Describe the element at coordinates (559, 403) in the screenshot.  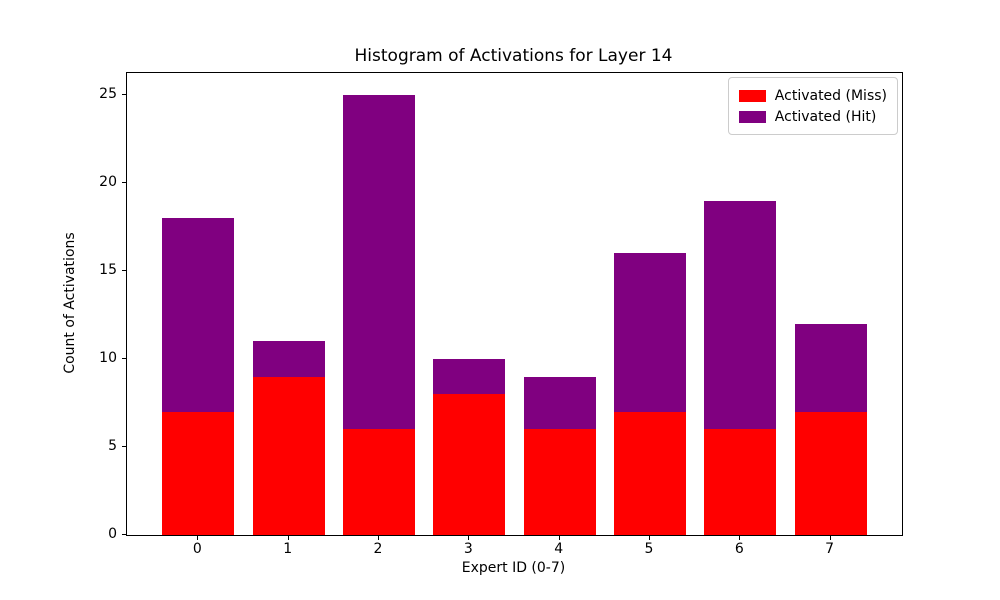
I see `bar-4-hit-segment` at that location.